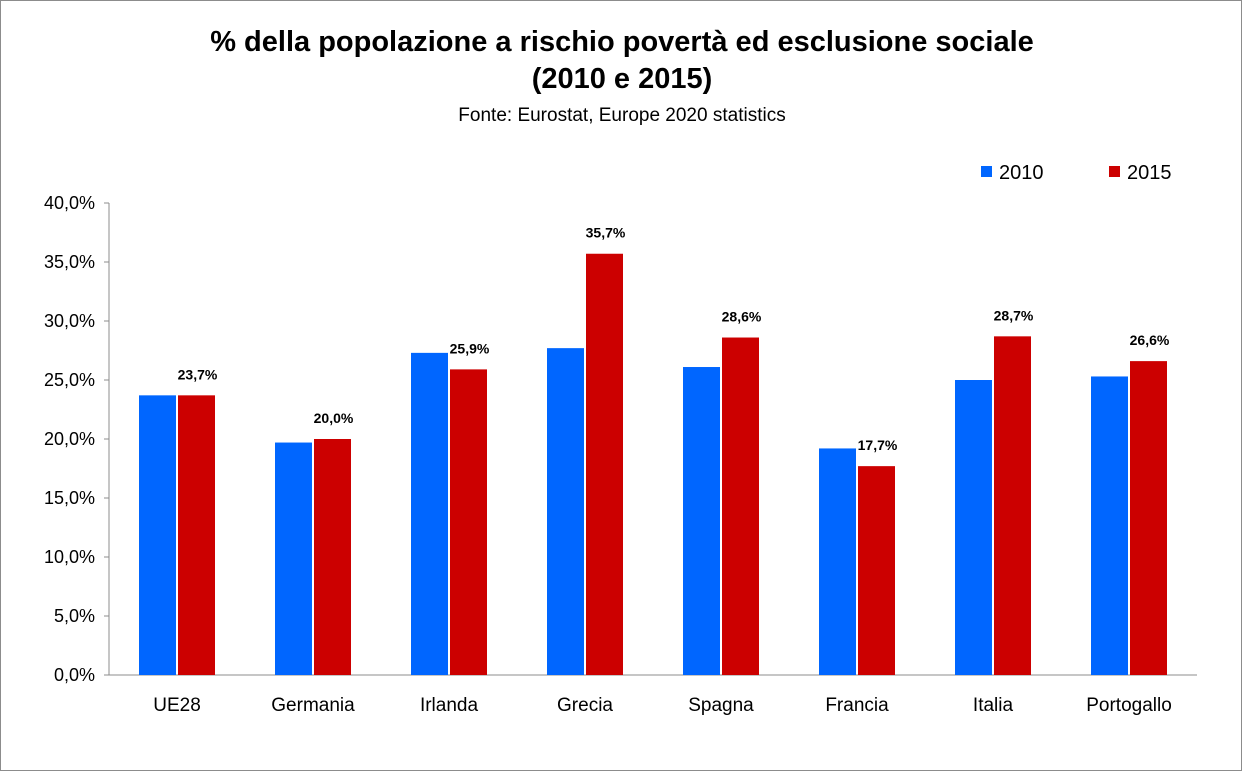  Describe the element at coordinates (157, 535) in the screenshot. I see `bar-2010-ue28` at that location.